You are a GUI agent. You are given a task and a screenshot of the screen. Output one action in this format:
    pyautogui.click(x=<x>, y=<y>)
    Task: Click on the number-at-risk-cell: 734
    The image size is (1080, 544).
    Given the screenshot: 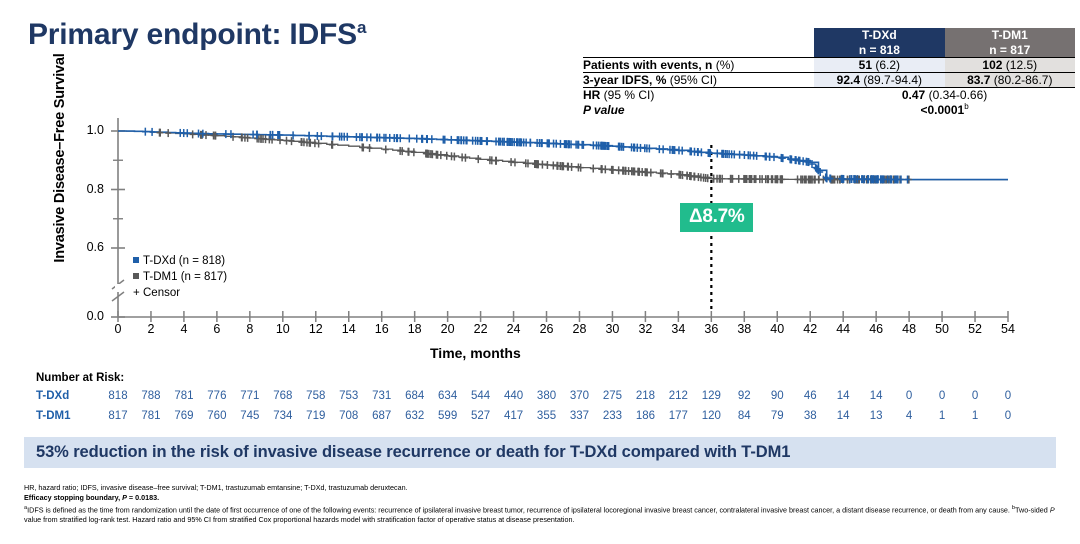 What is the action you would take?
    pyautogui.click(x=283, y=416)
    